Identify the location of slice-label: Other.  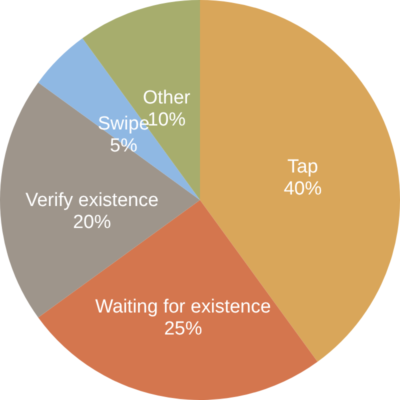
(167, 97).